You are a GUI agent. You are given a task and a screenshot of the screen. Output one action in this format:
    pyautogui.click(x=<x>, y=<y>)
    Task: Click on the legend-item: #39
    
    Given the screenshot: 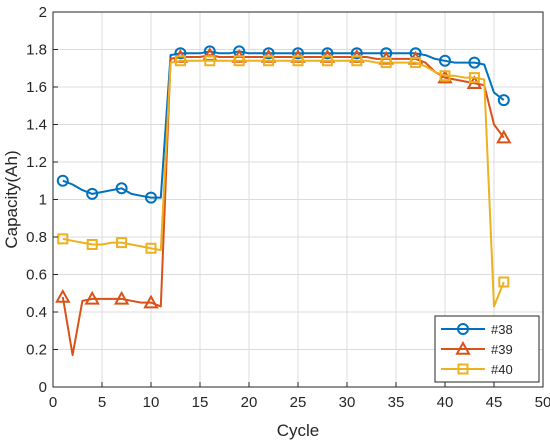 What is the action you would take?
    pyautogui.click(x=477, y=348)
    